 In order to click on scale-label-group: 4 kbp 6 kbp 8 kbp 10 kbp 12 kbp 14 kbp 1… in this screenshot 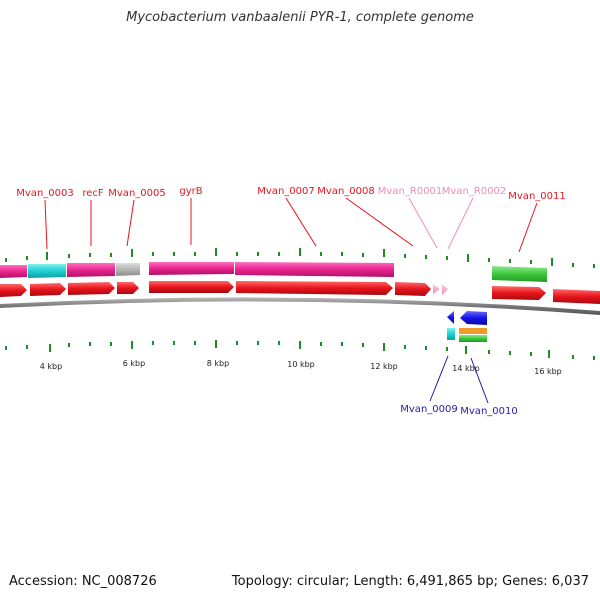, I will do `click(301, 367)`.